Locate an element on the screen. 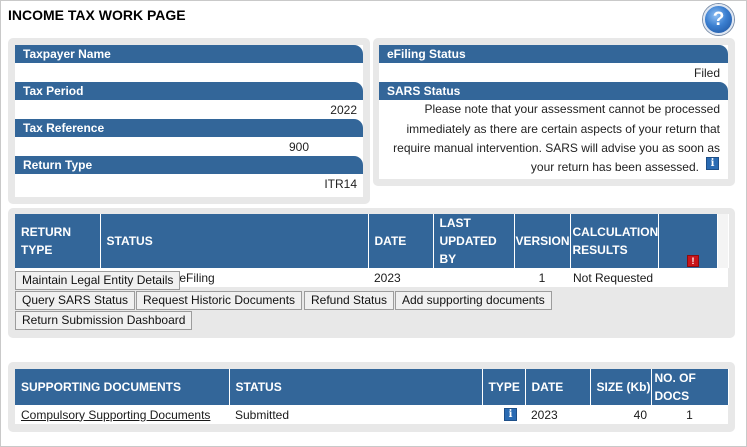  efiling-status-value: Filed is located at coordinates (706, 73).